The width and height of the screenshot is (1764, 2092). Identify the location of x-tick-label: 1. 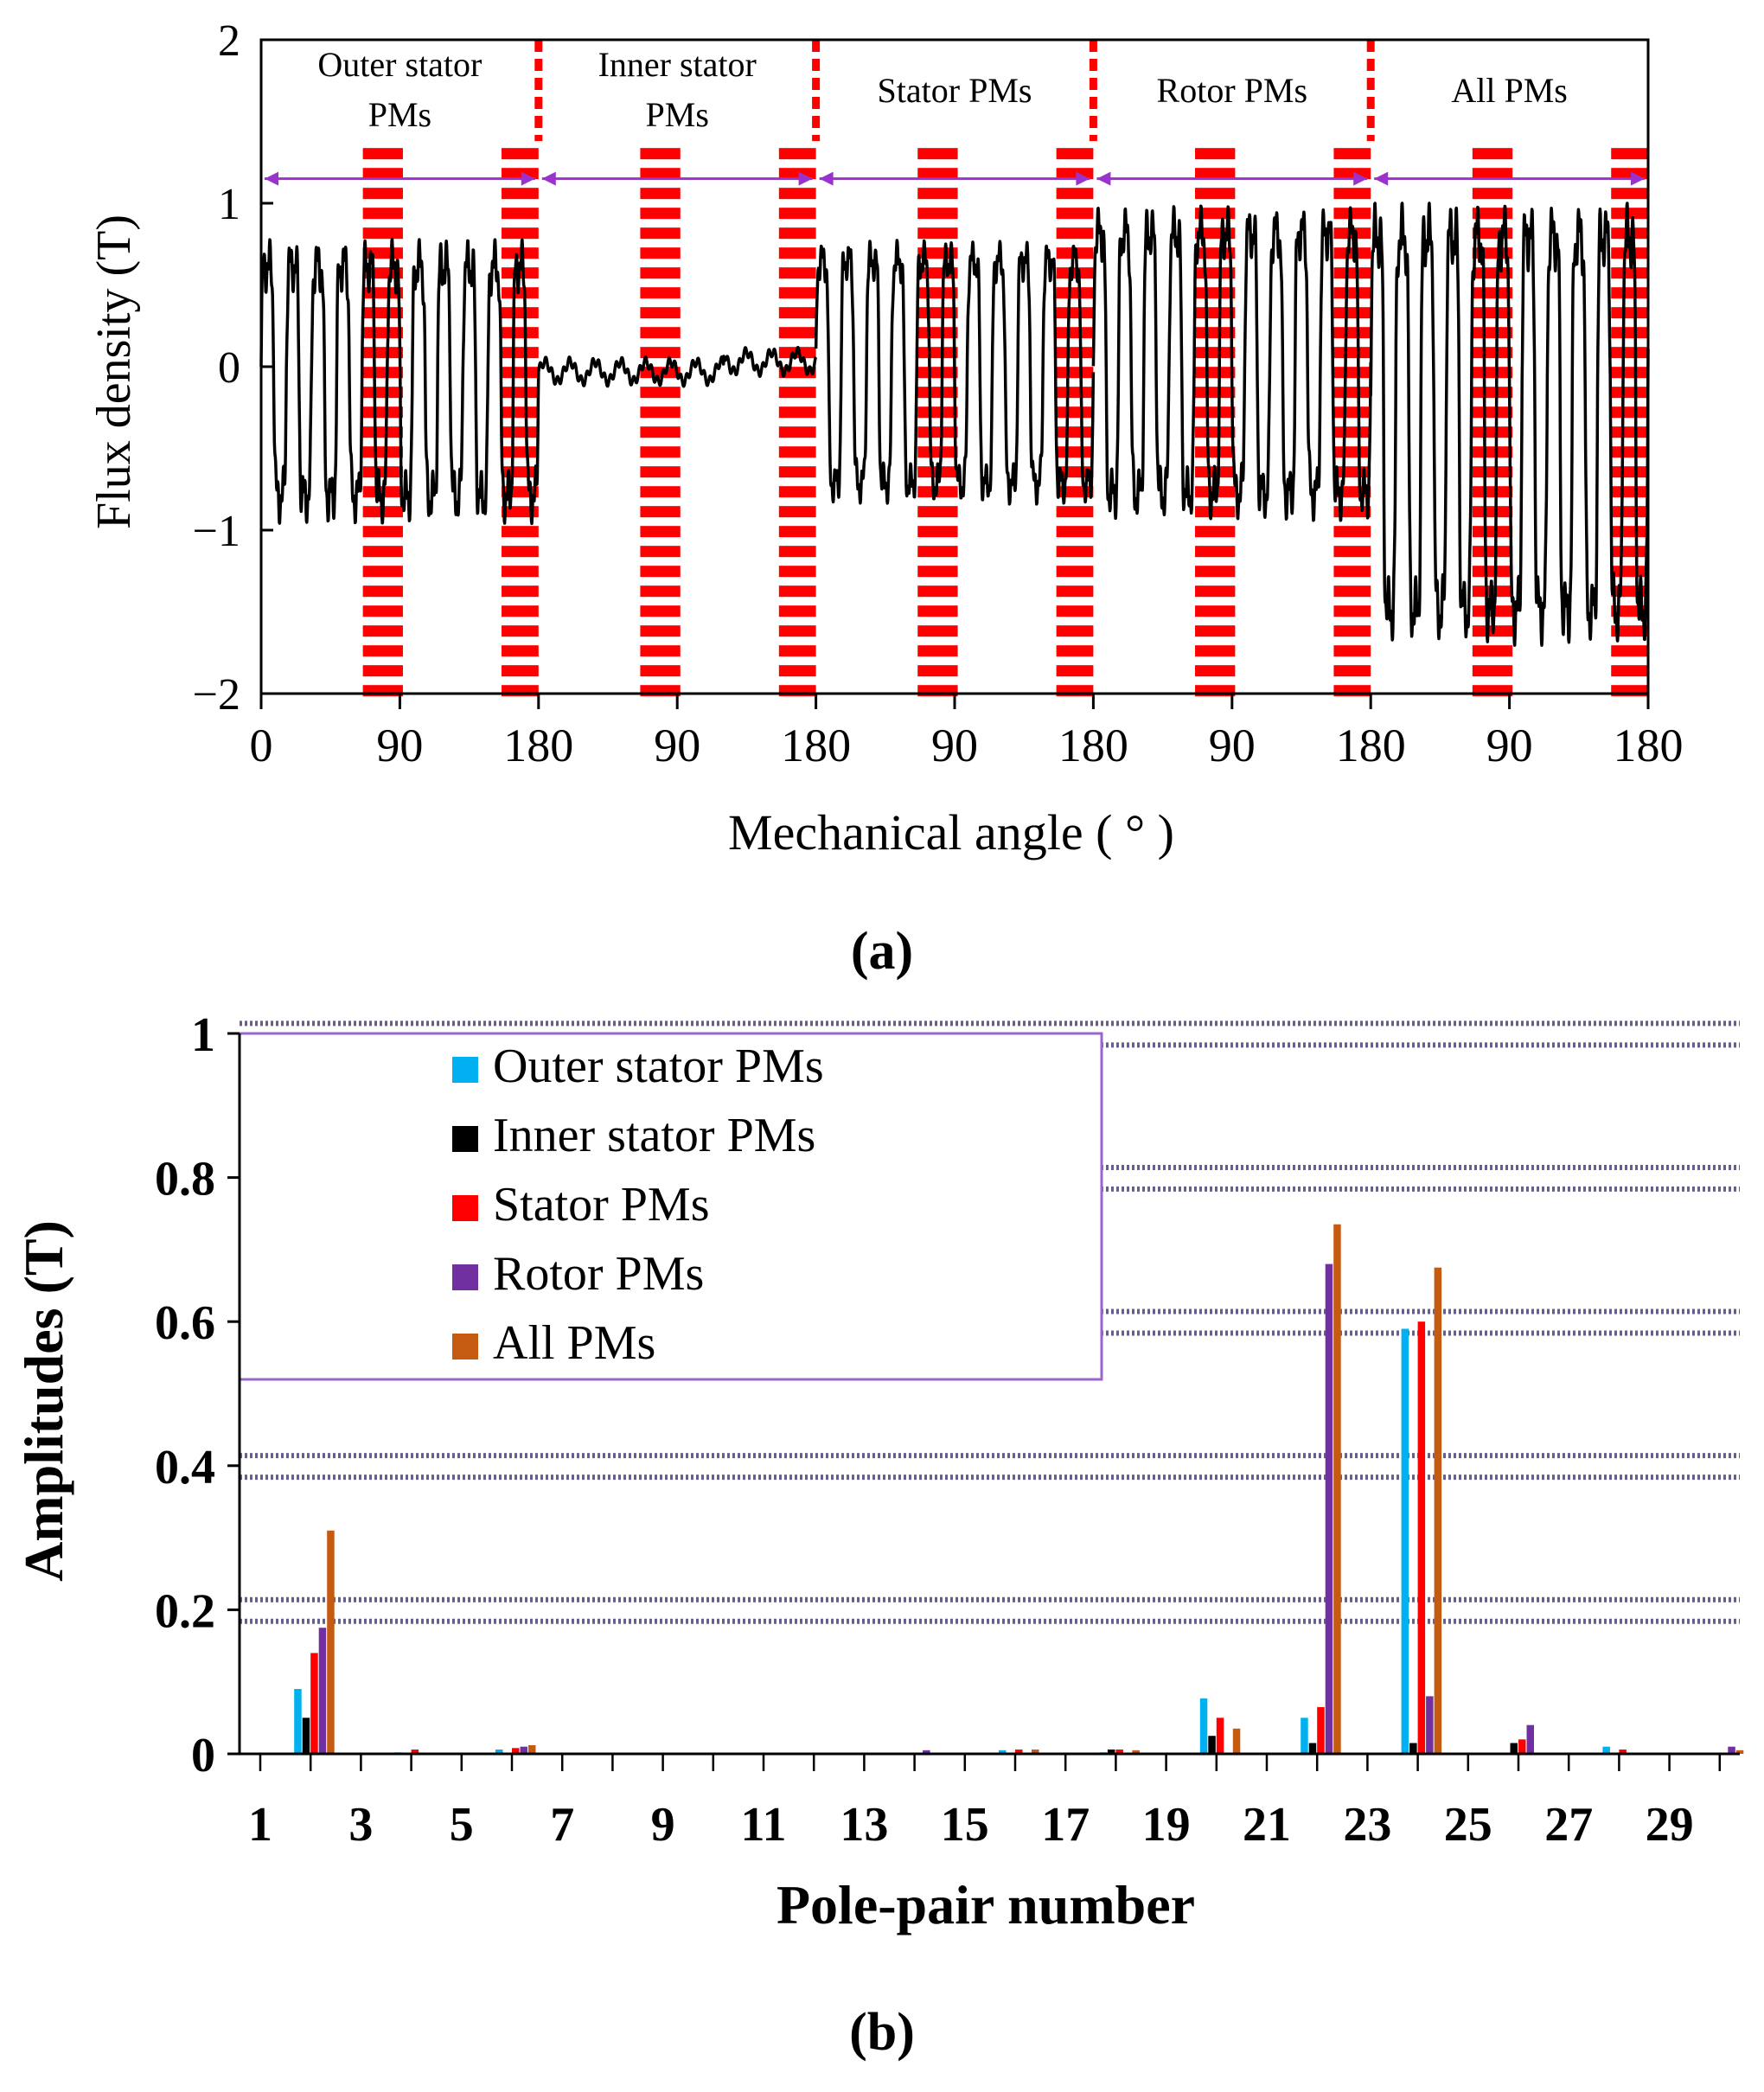
(260, 1825).